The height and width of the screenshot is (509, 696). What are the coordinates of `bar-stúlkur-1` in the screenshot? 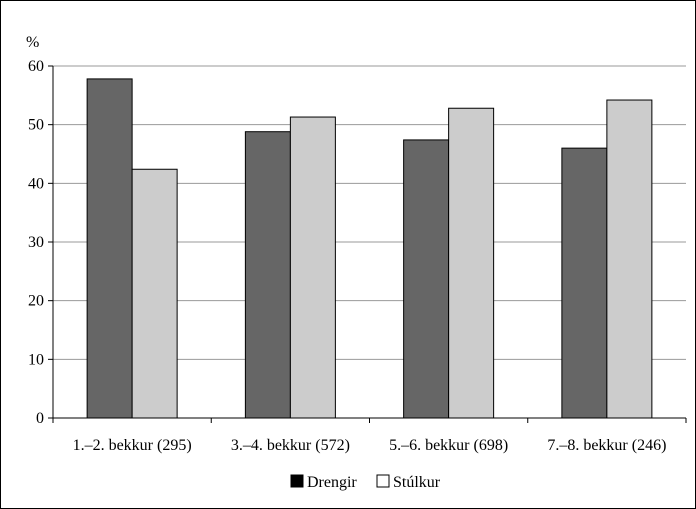 It's located at (154, 293).